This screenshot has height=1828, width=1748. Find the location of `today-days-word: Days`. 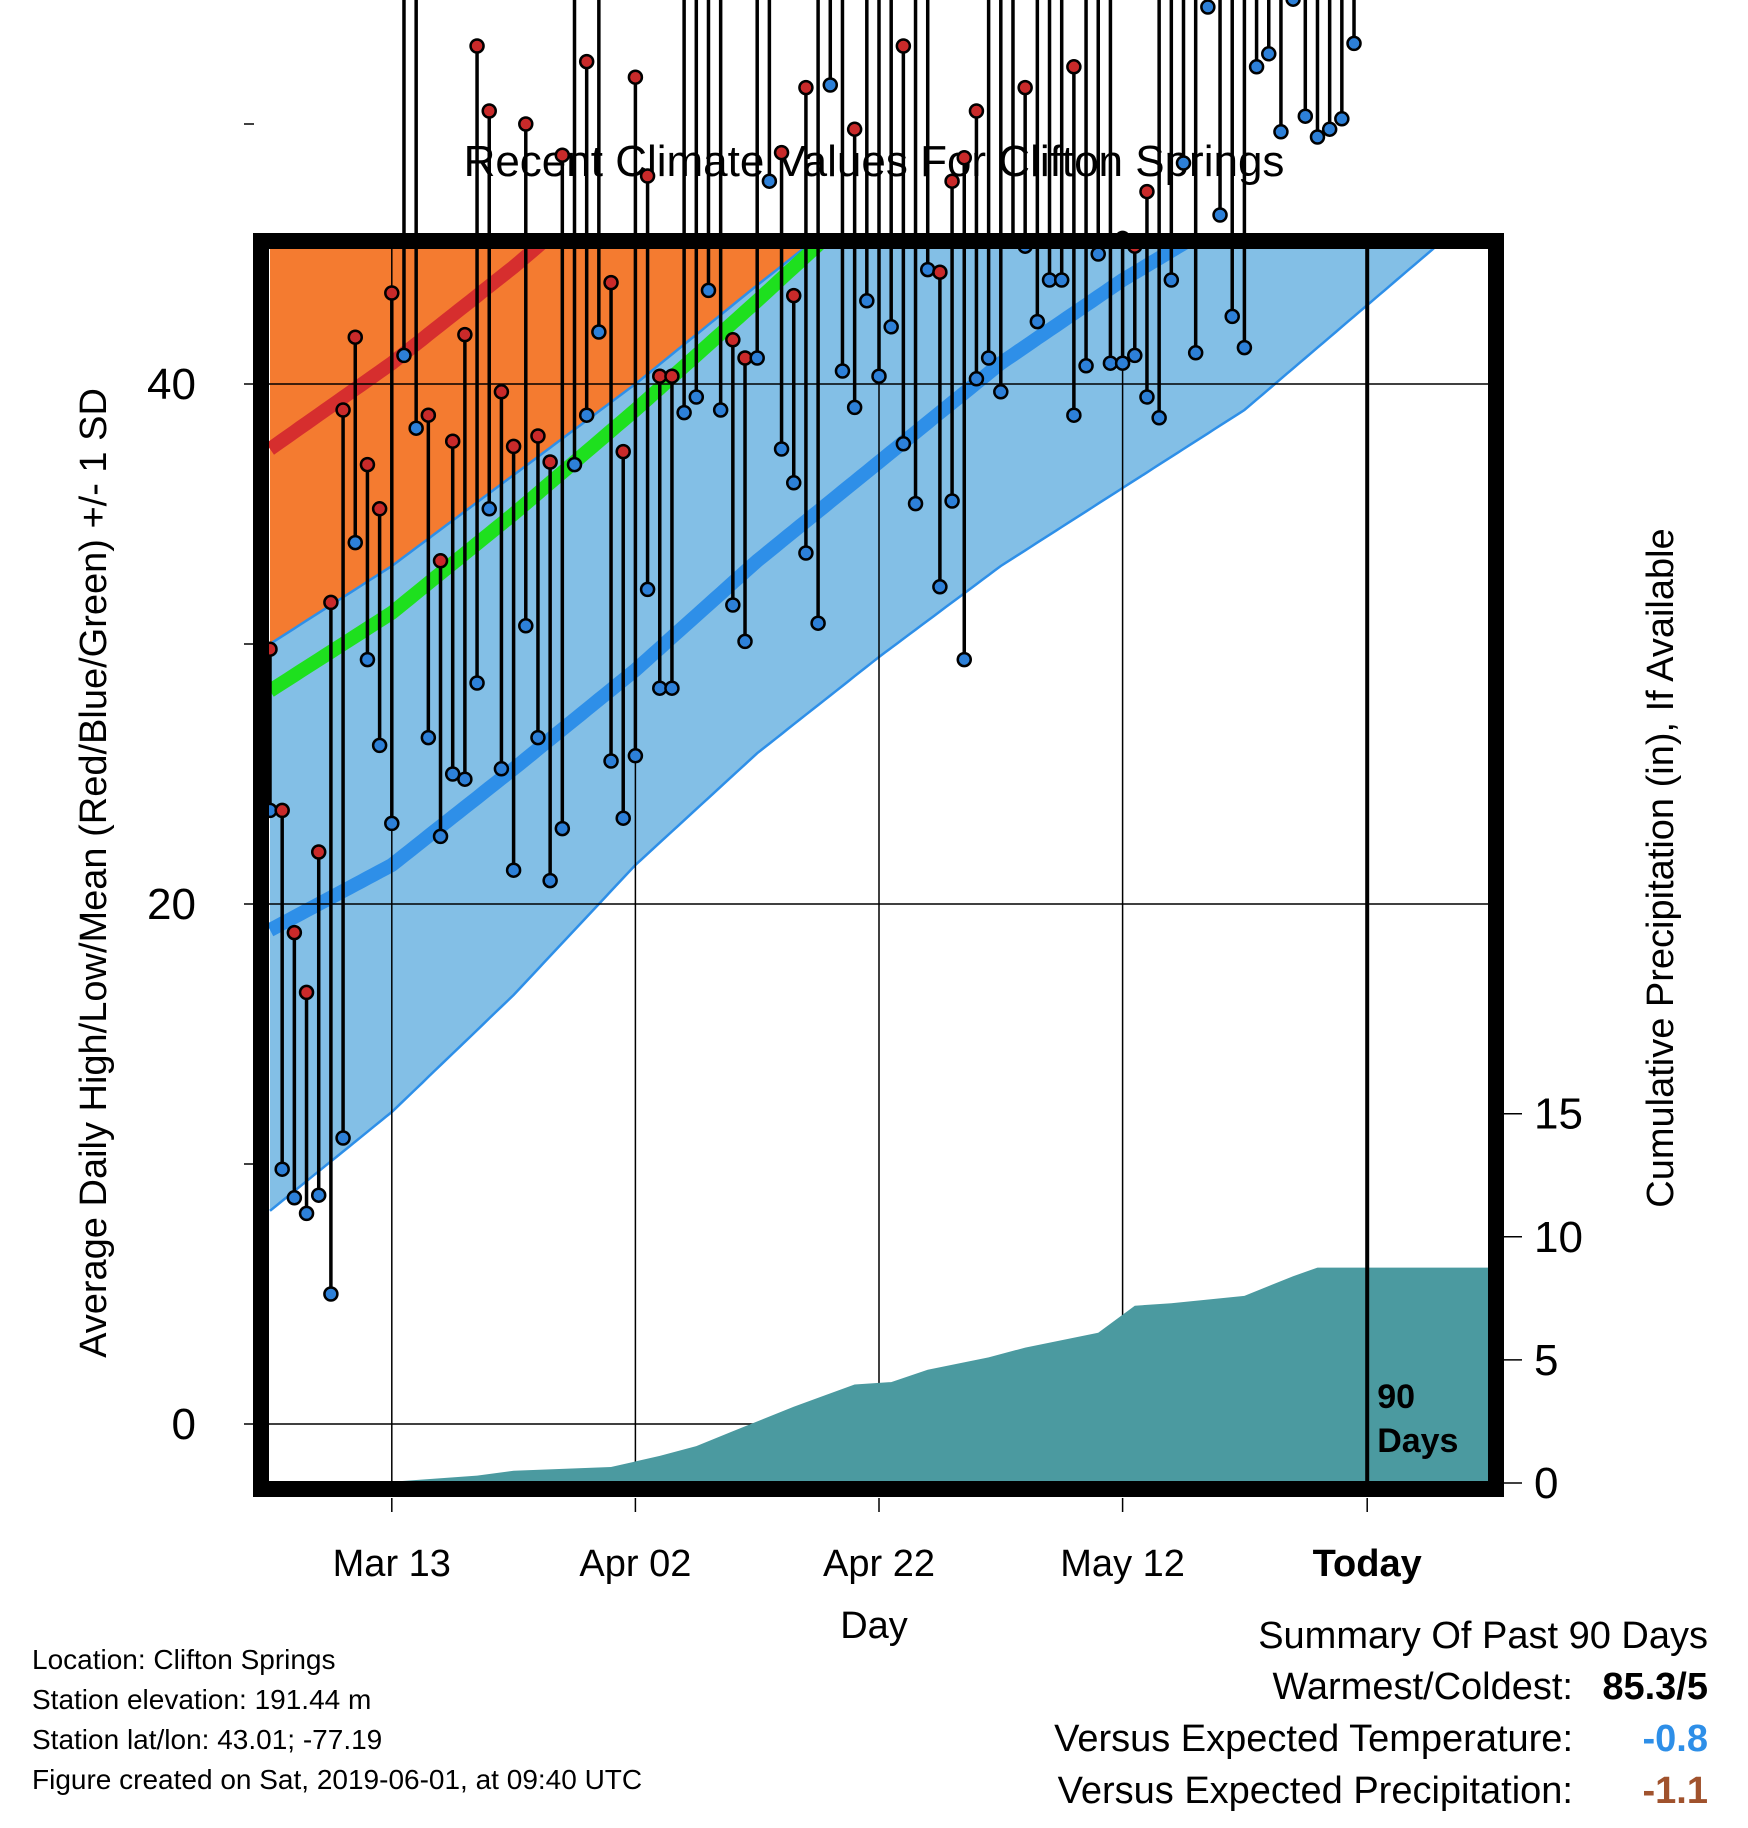

today-days-word: Days is located at coordinates (1417, 1441).